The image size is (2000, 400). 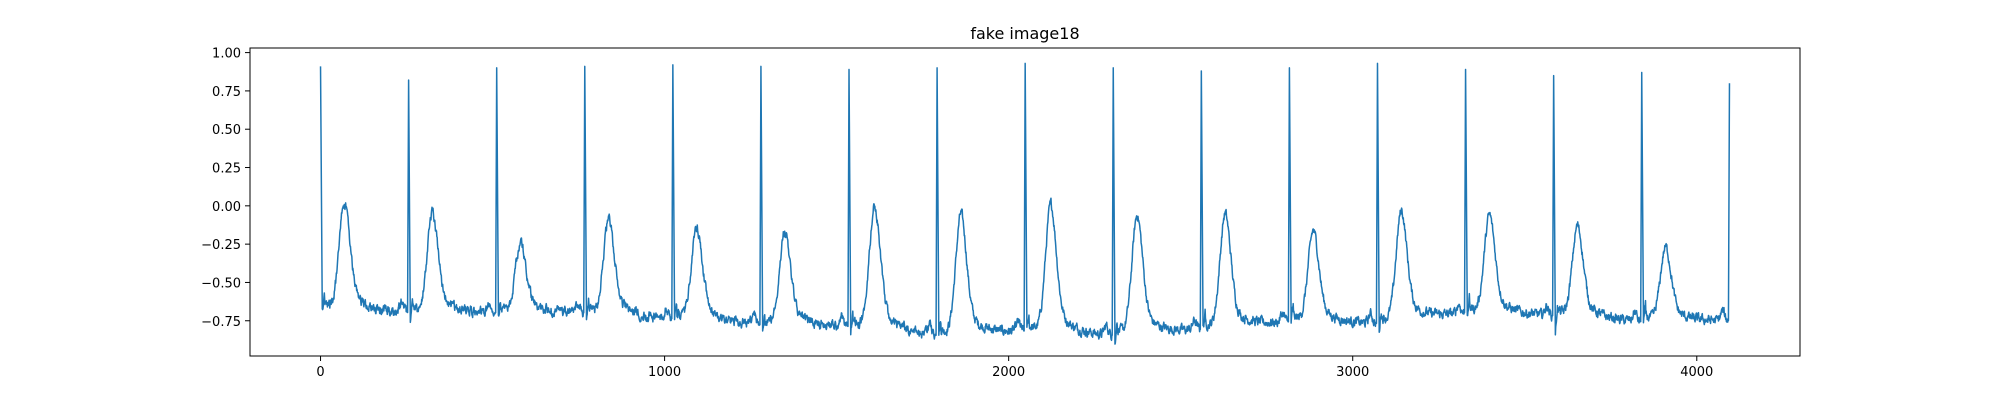 What do you see at coordinates (226, 207) in the screenshot?
I see `y-tick-label: 0.00` at bounding box center [226, 207].